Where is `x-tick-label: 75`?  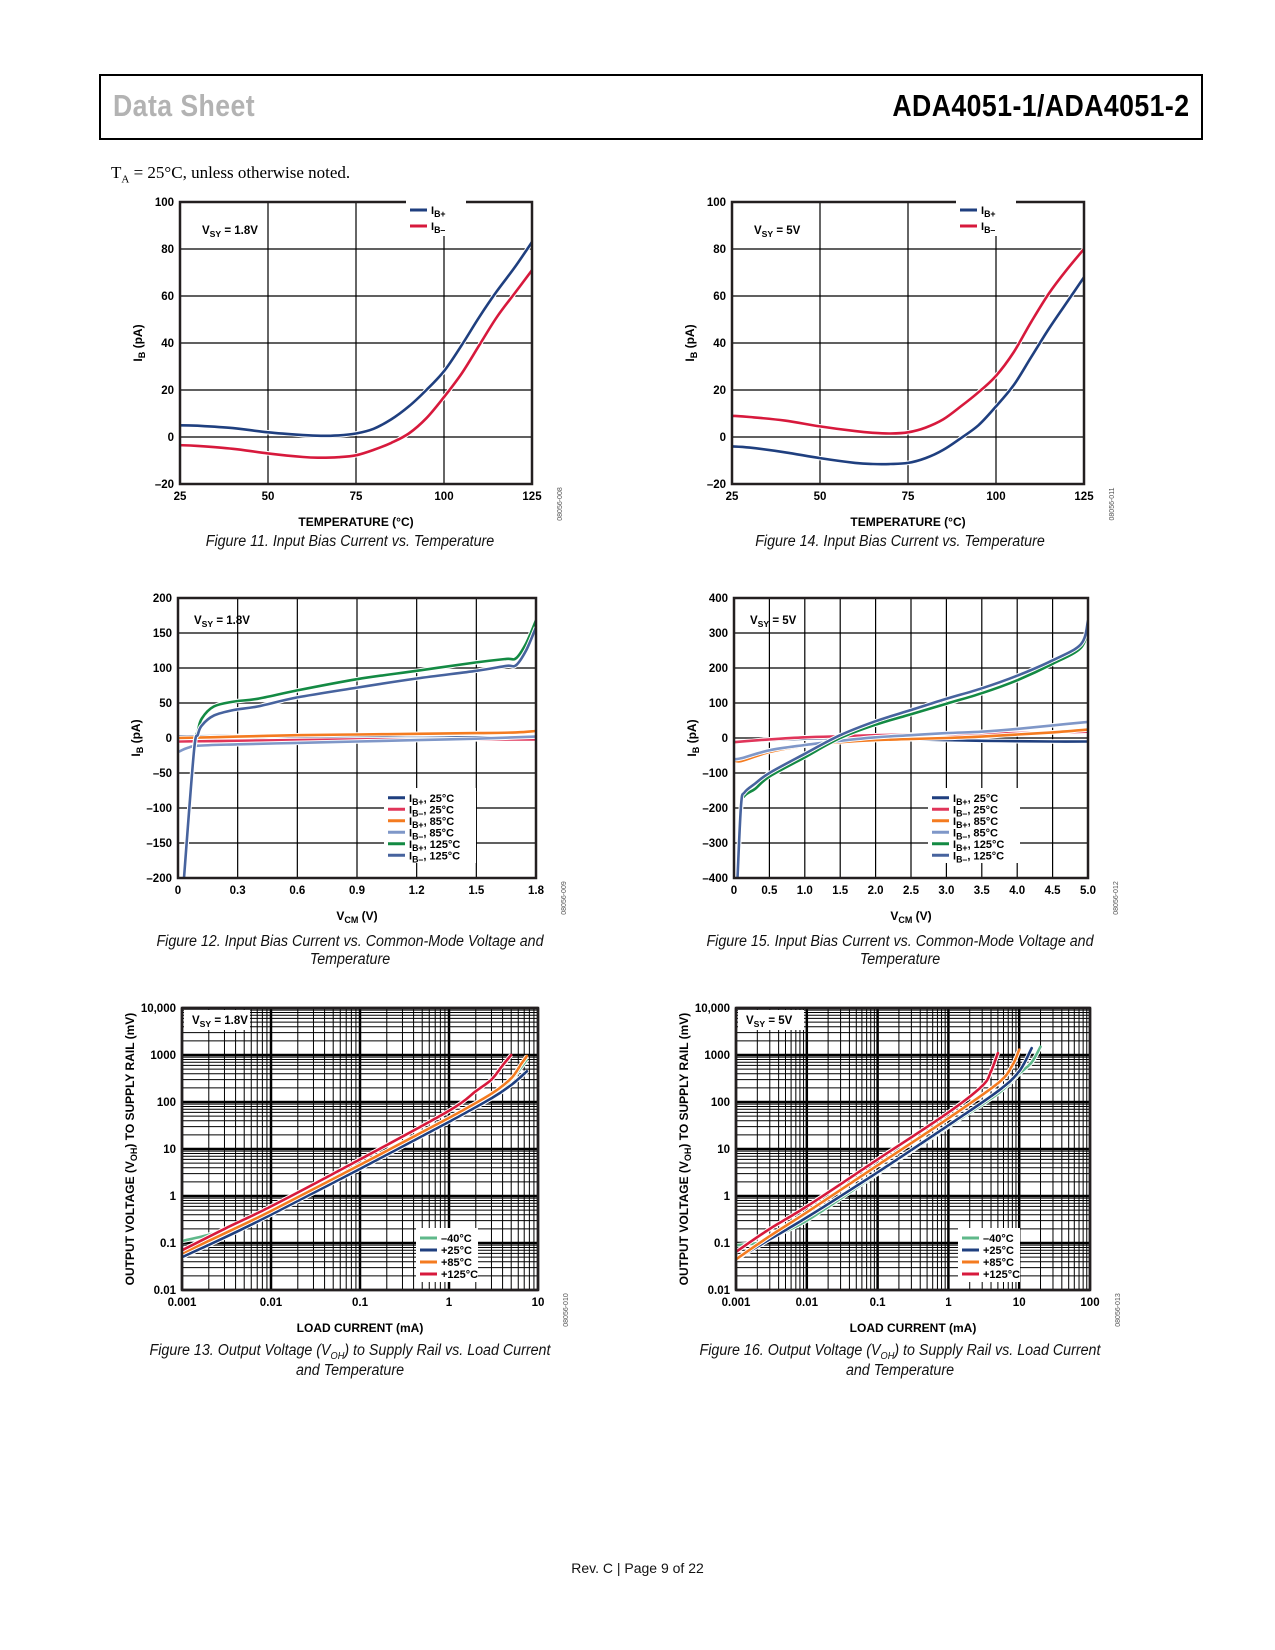 x-tick-label: 75 is located at coordinates (356, 497).